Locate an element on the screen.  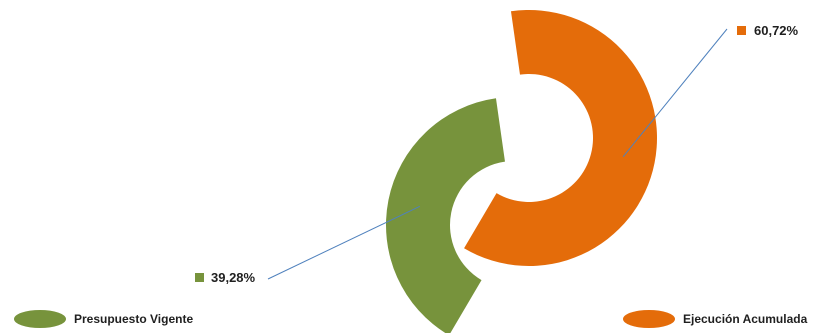
legend-label: Presupuesto Vigente is located at coordinates (134, 319).